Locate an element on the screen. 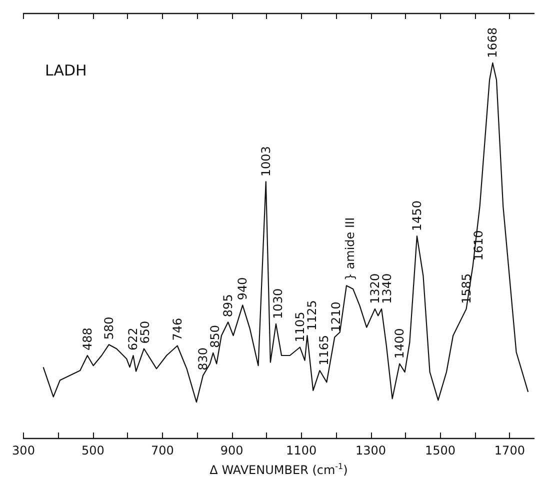  x-tick-label: 700 is located at coordinates (162, 451).